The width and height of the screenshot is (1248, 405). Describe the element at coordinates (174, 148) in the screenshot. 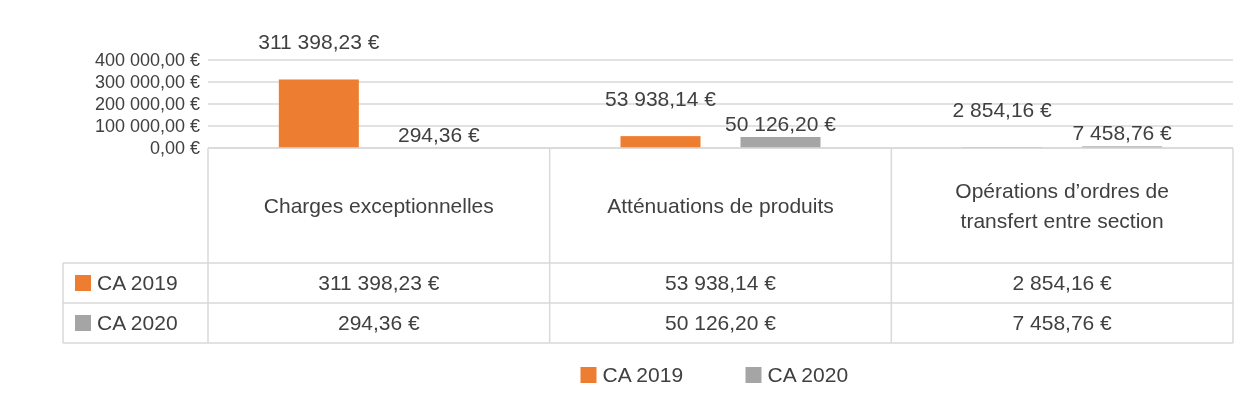

I see `y-tick-label: 0,00 €` at that location.